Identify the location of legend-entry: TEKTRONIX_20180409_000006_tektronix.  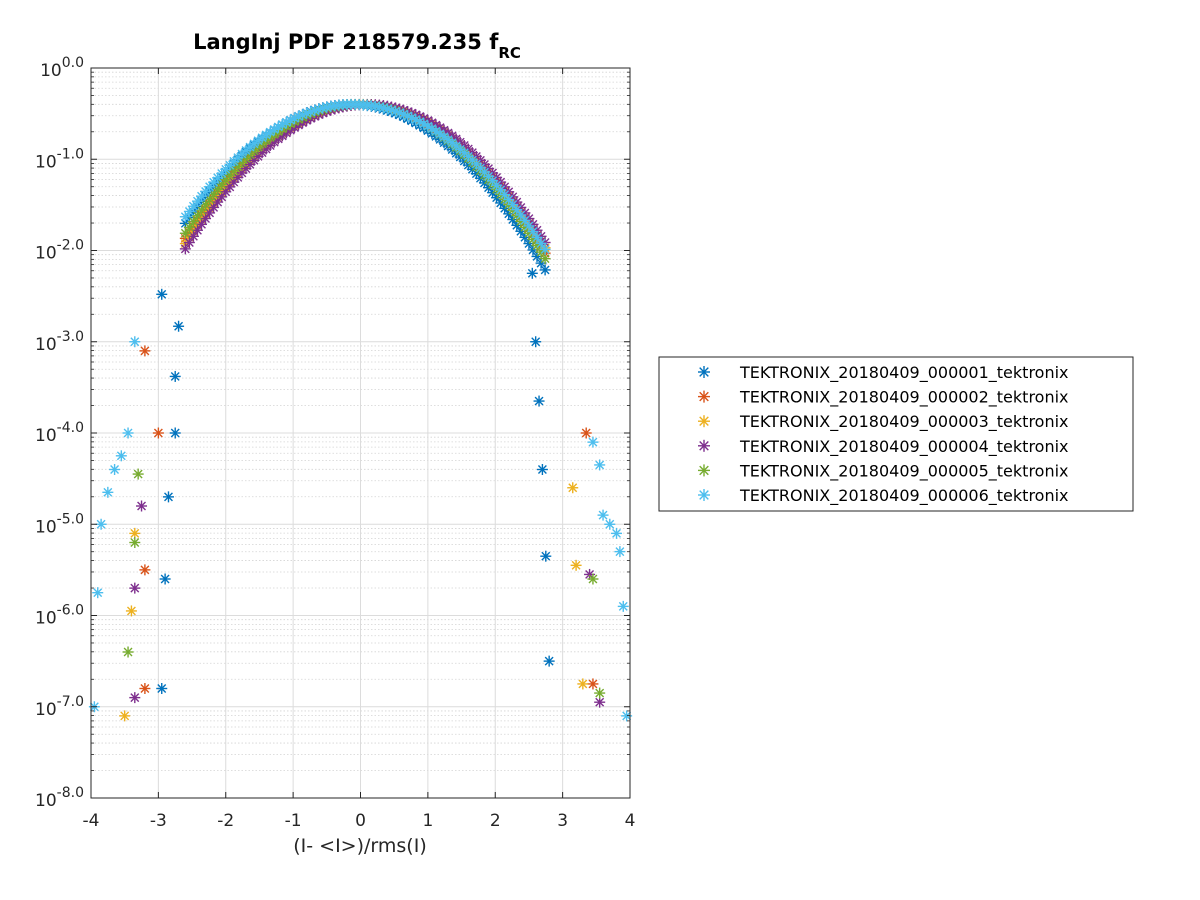
(883, 496).